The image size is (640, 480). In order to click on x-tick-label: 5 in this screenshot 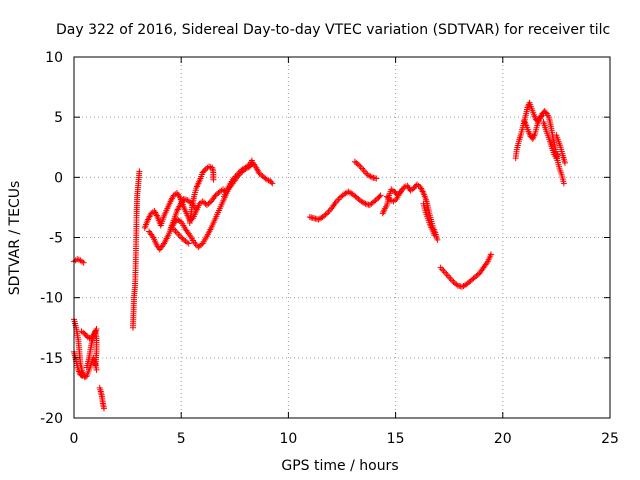, I will do `click(181, 439)`.